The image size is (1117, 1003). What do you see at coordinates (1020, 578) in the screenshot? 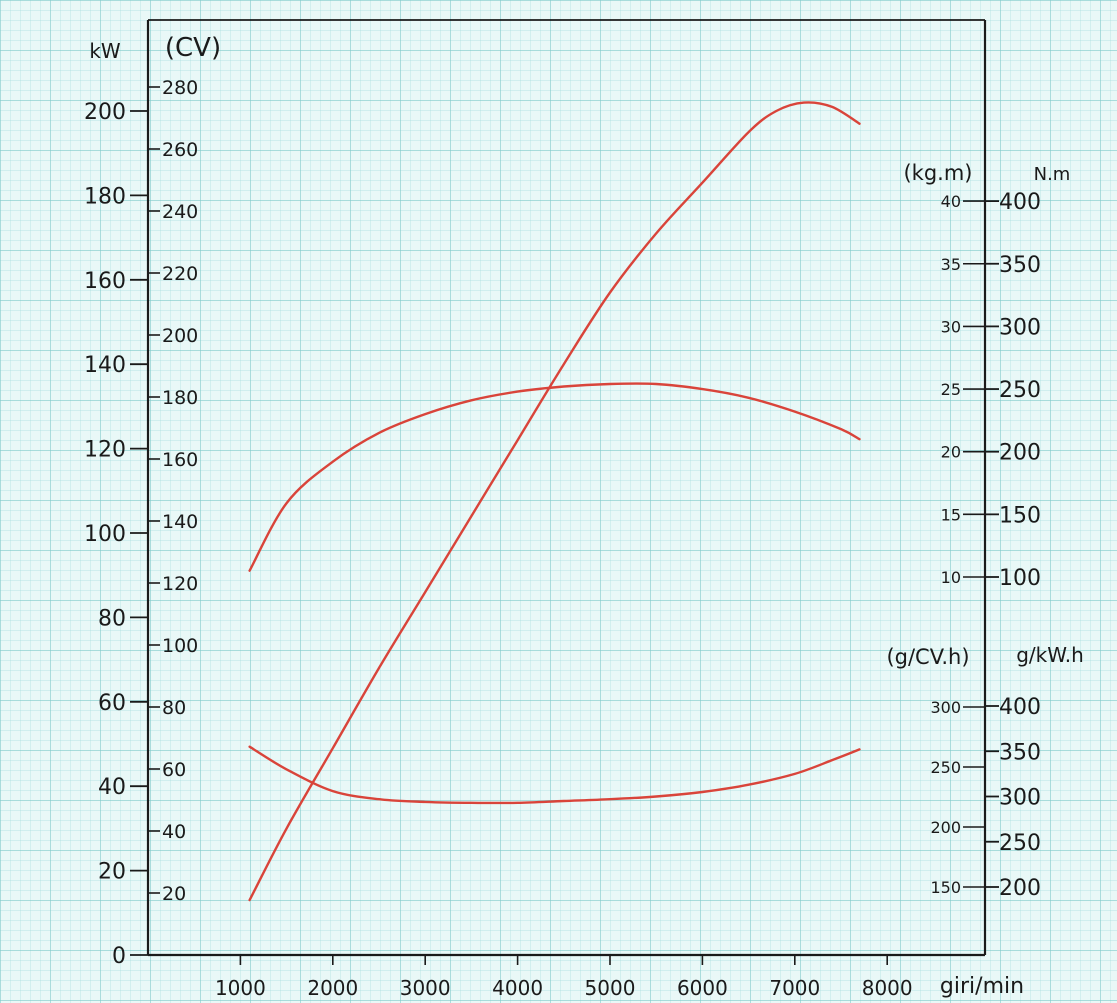
I see `nm-tick-label: 100` at bounding box center [1020, 578].